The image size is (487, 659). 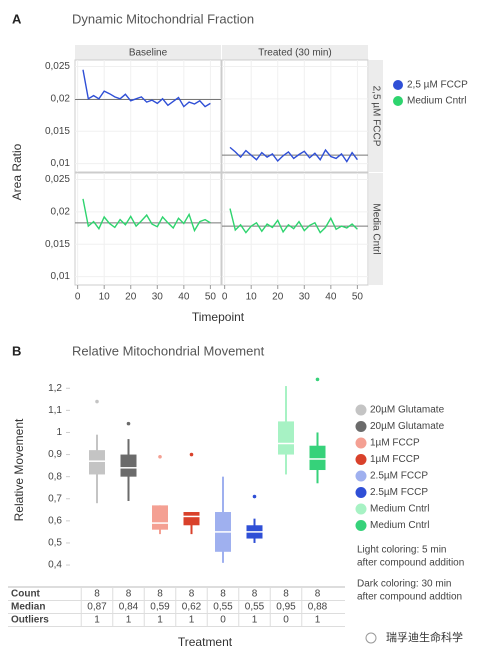 I want to click on x-axis-label: Timepoint, so click(x=218, y=317).